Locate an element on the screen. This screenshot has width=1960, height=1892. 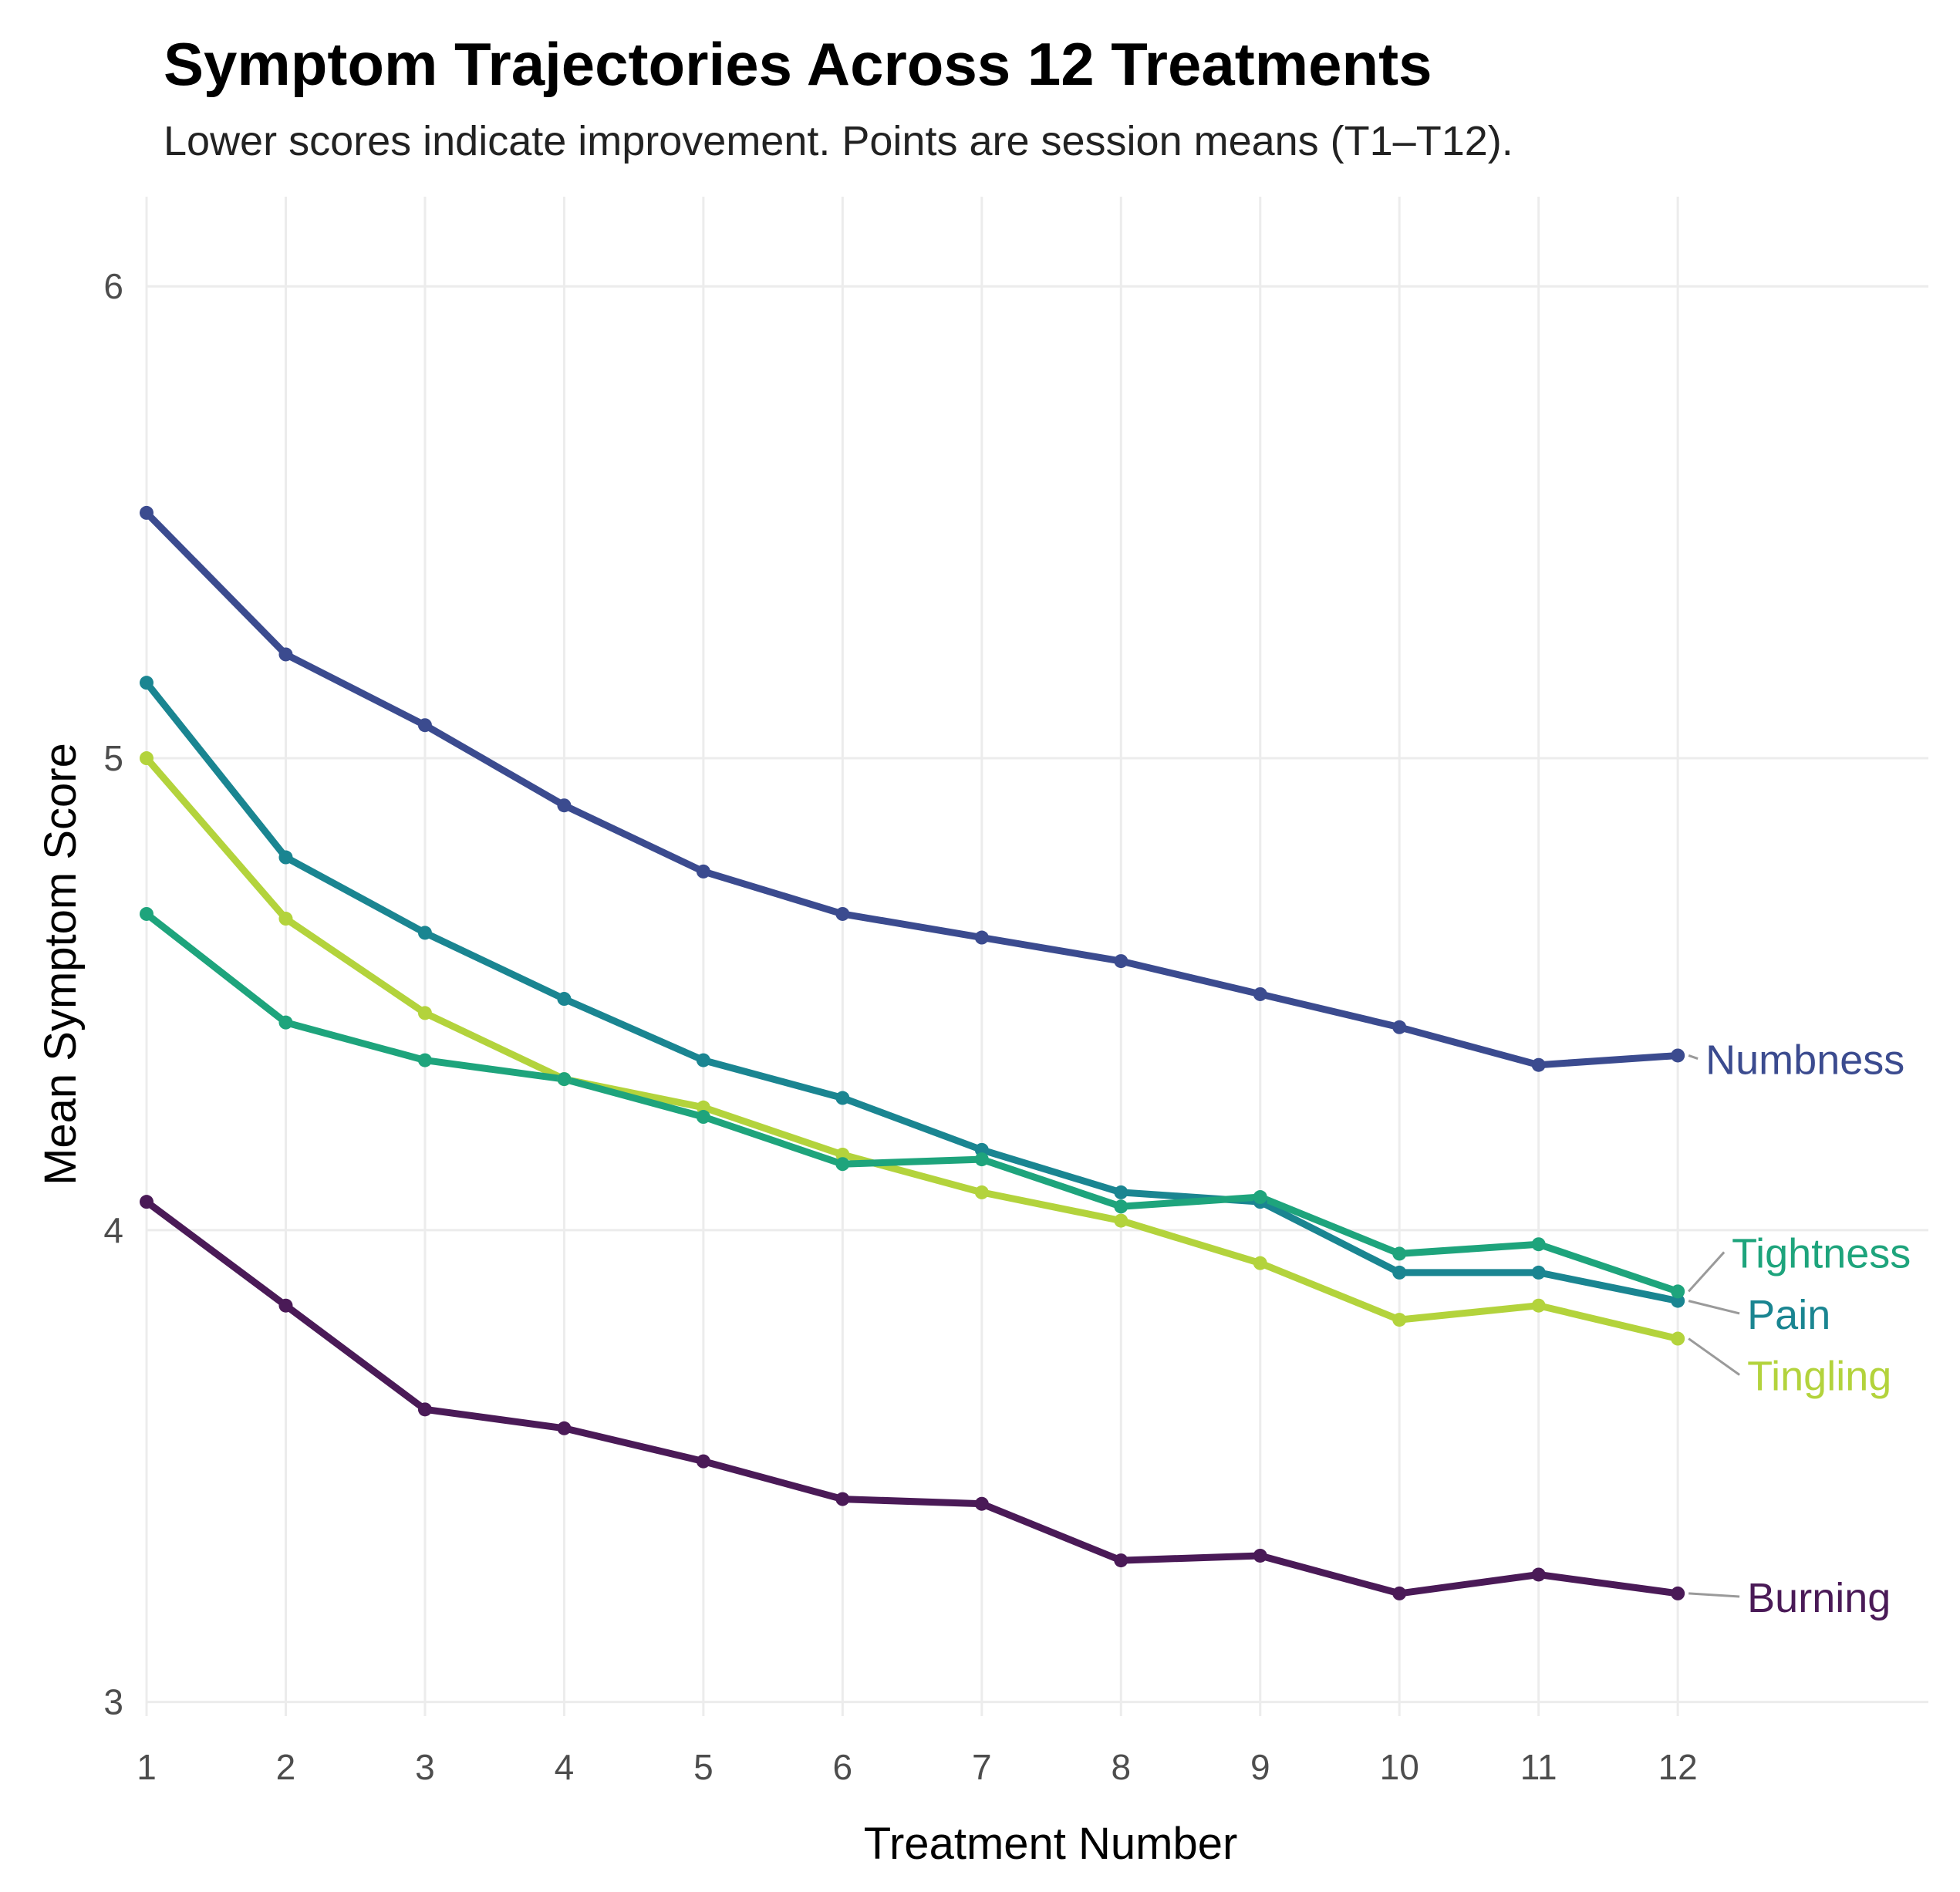
x-tick-label: 5 is located at coordinates (703, 1767).